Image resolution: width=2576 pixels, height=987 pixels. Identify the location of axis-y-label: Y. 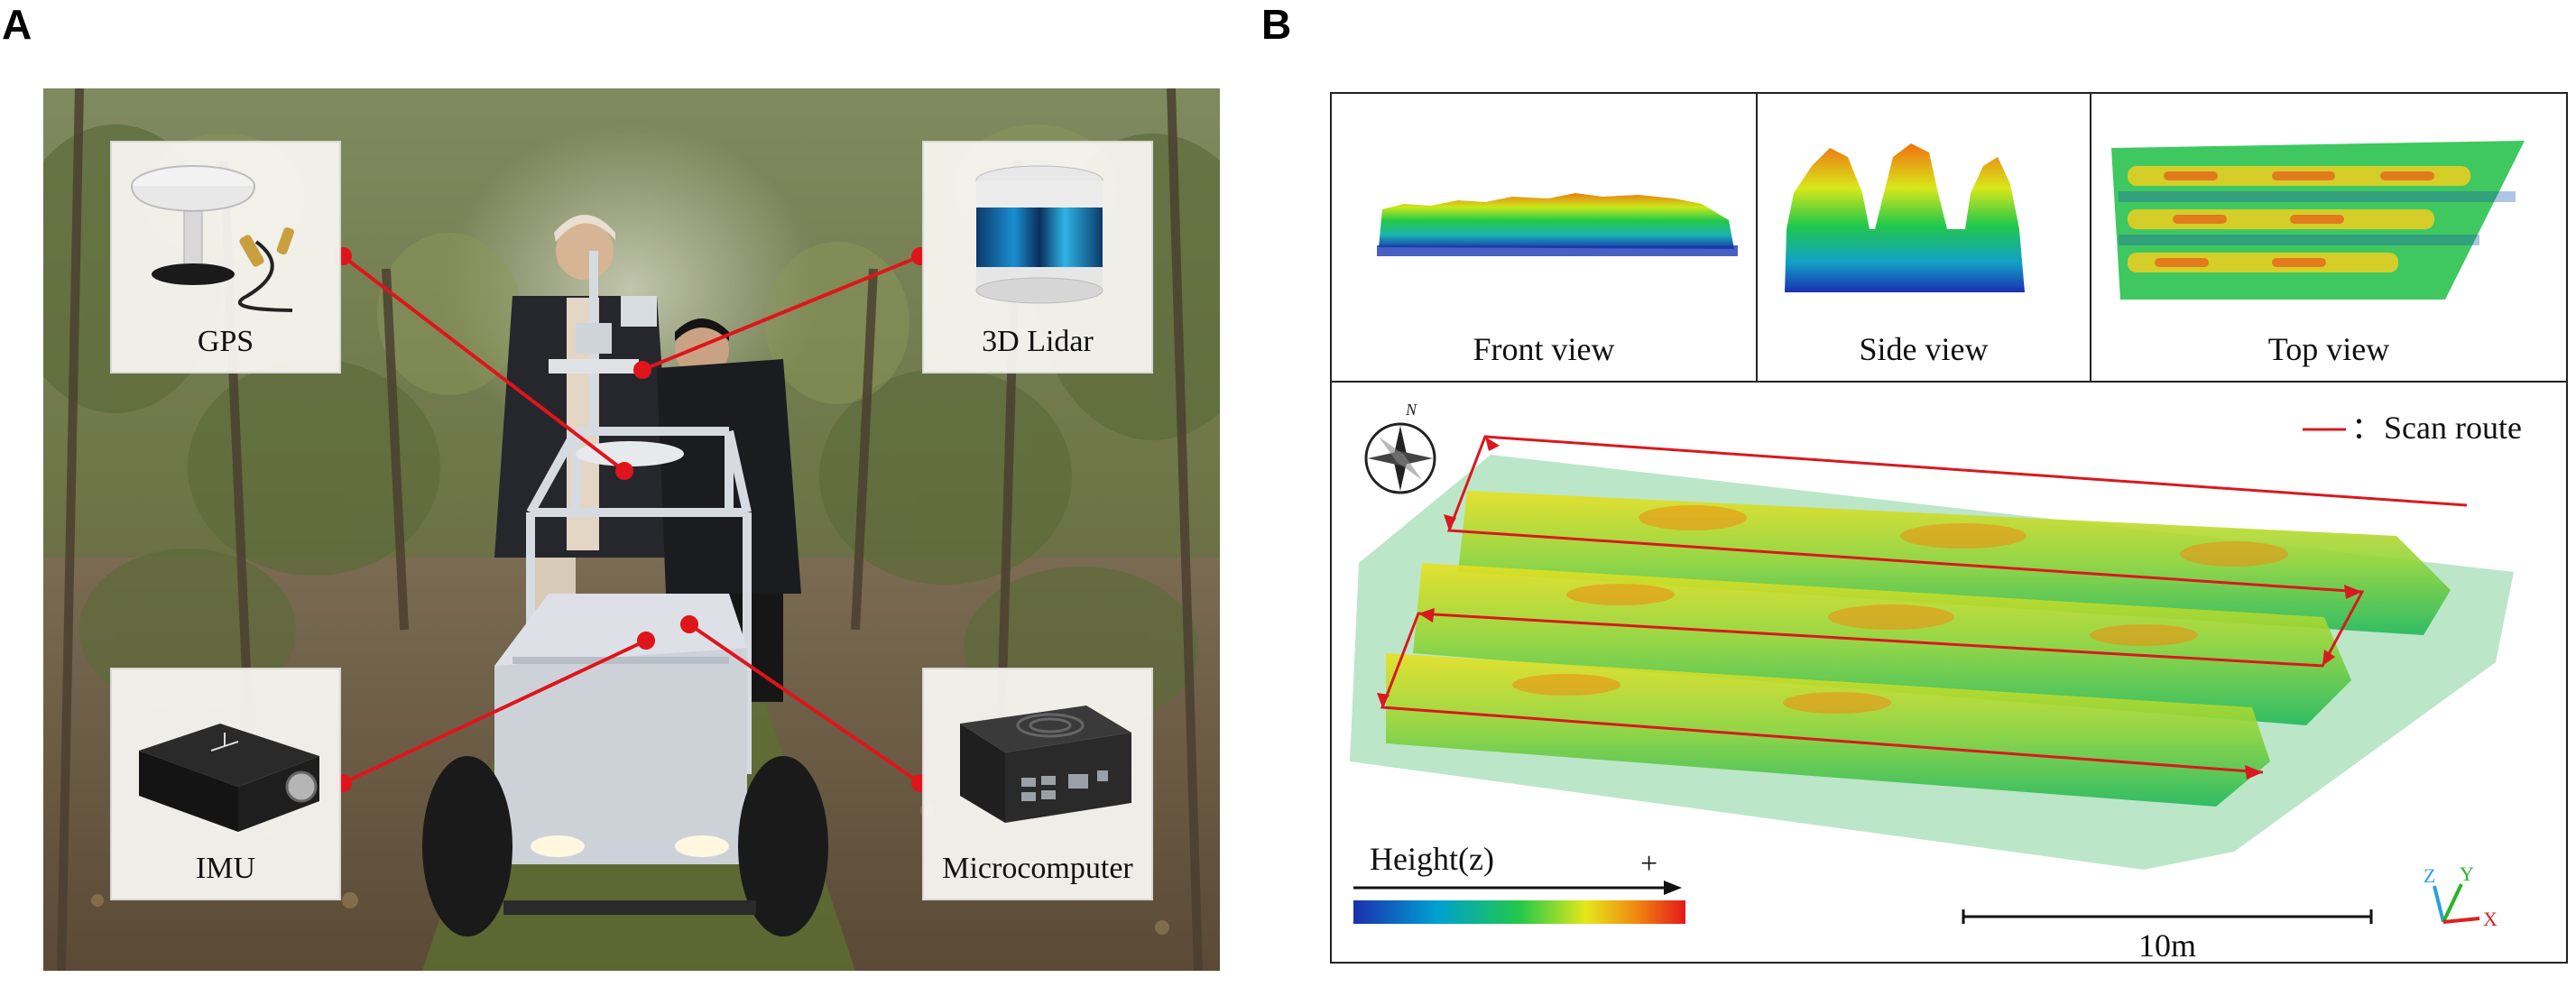
(2467, 873).